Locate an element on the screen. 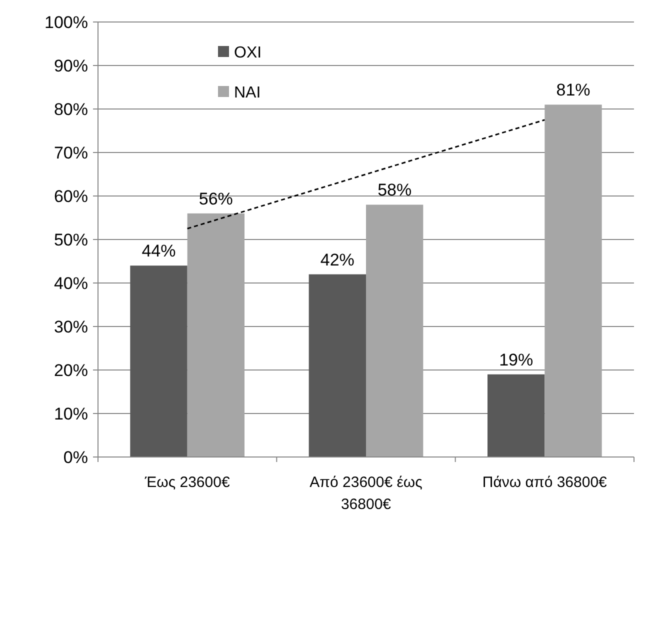 This screenshot has width=652, height=639. data-label: 19% is located at coordinates (516, 360).